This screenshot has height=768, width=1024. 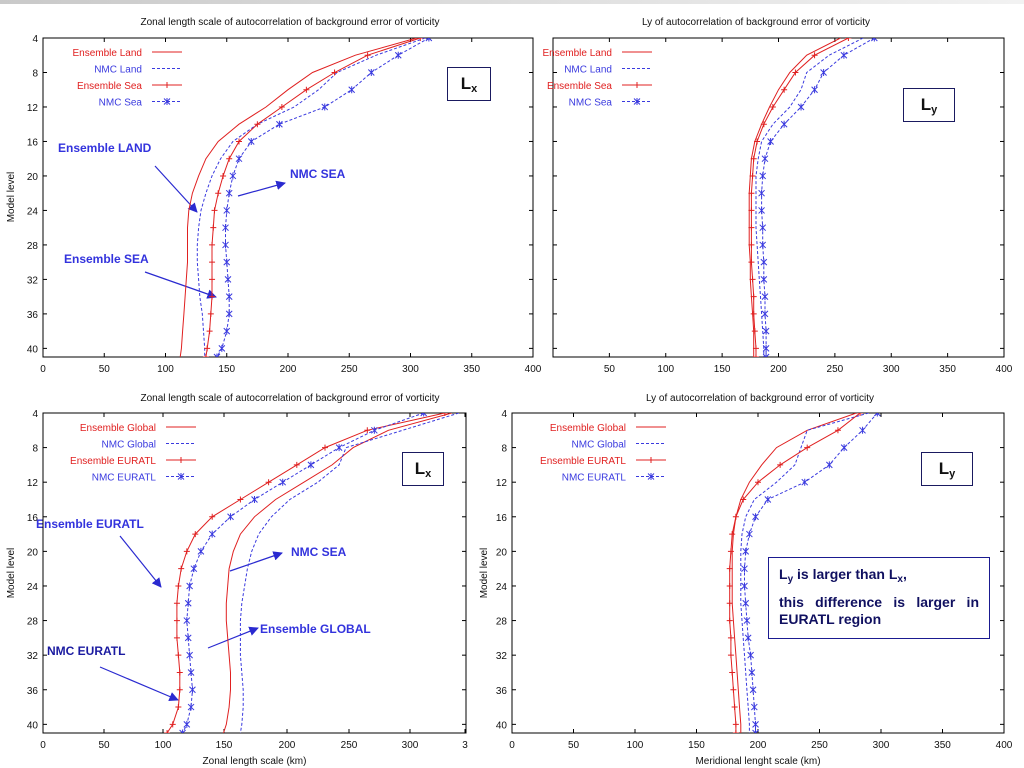 I want to click on y-axis-label: Model level, so click(x=484, y=573).